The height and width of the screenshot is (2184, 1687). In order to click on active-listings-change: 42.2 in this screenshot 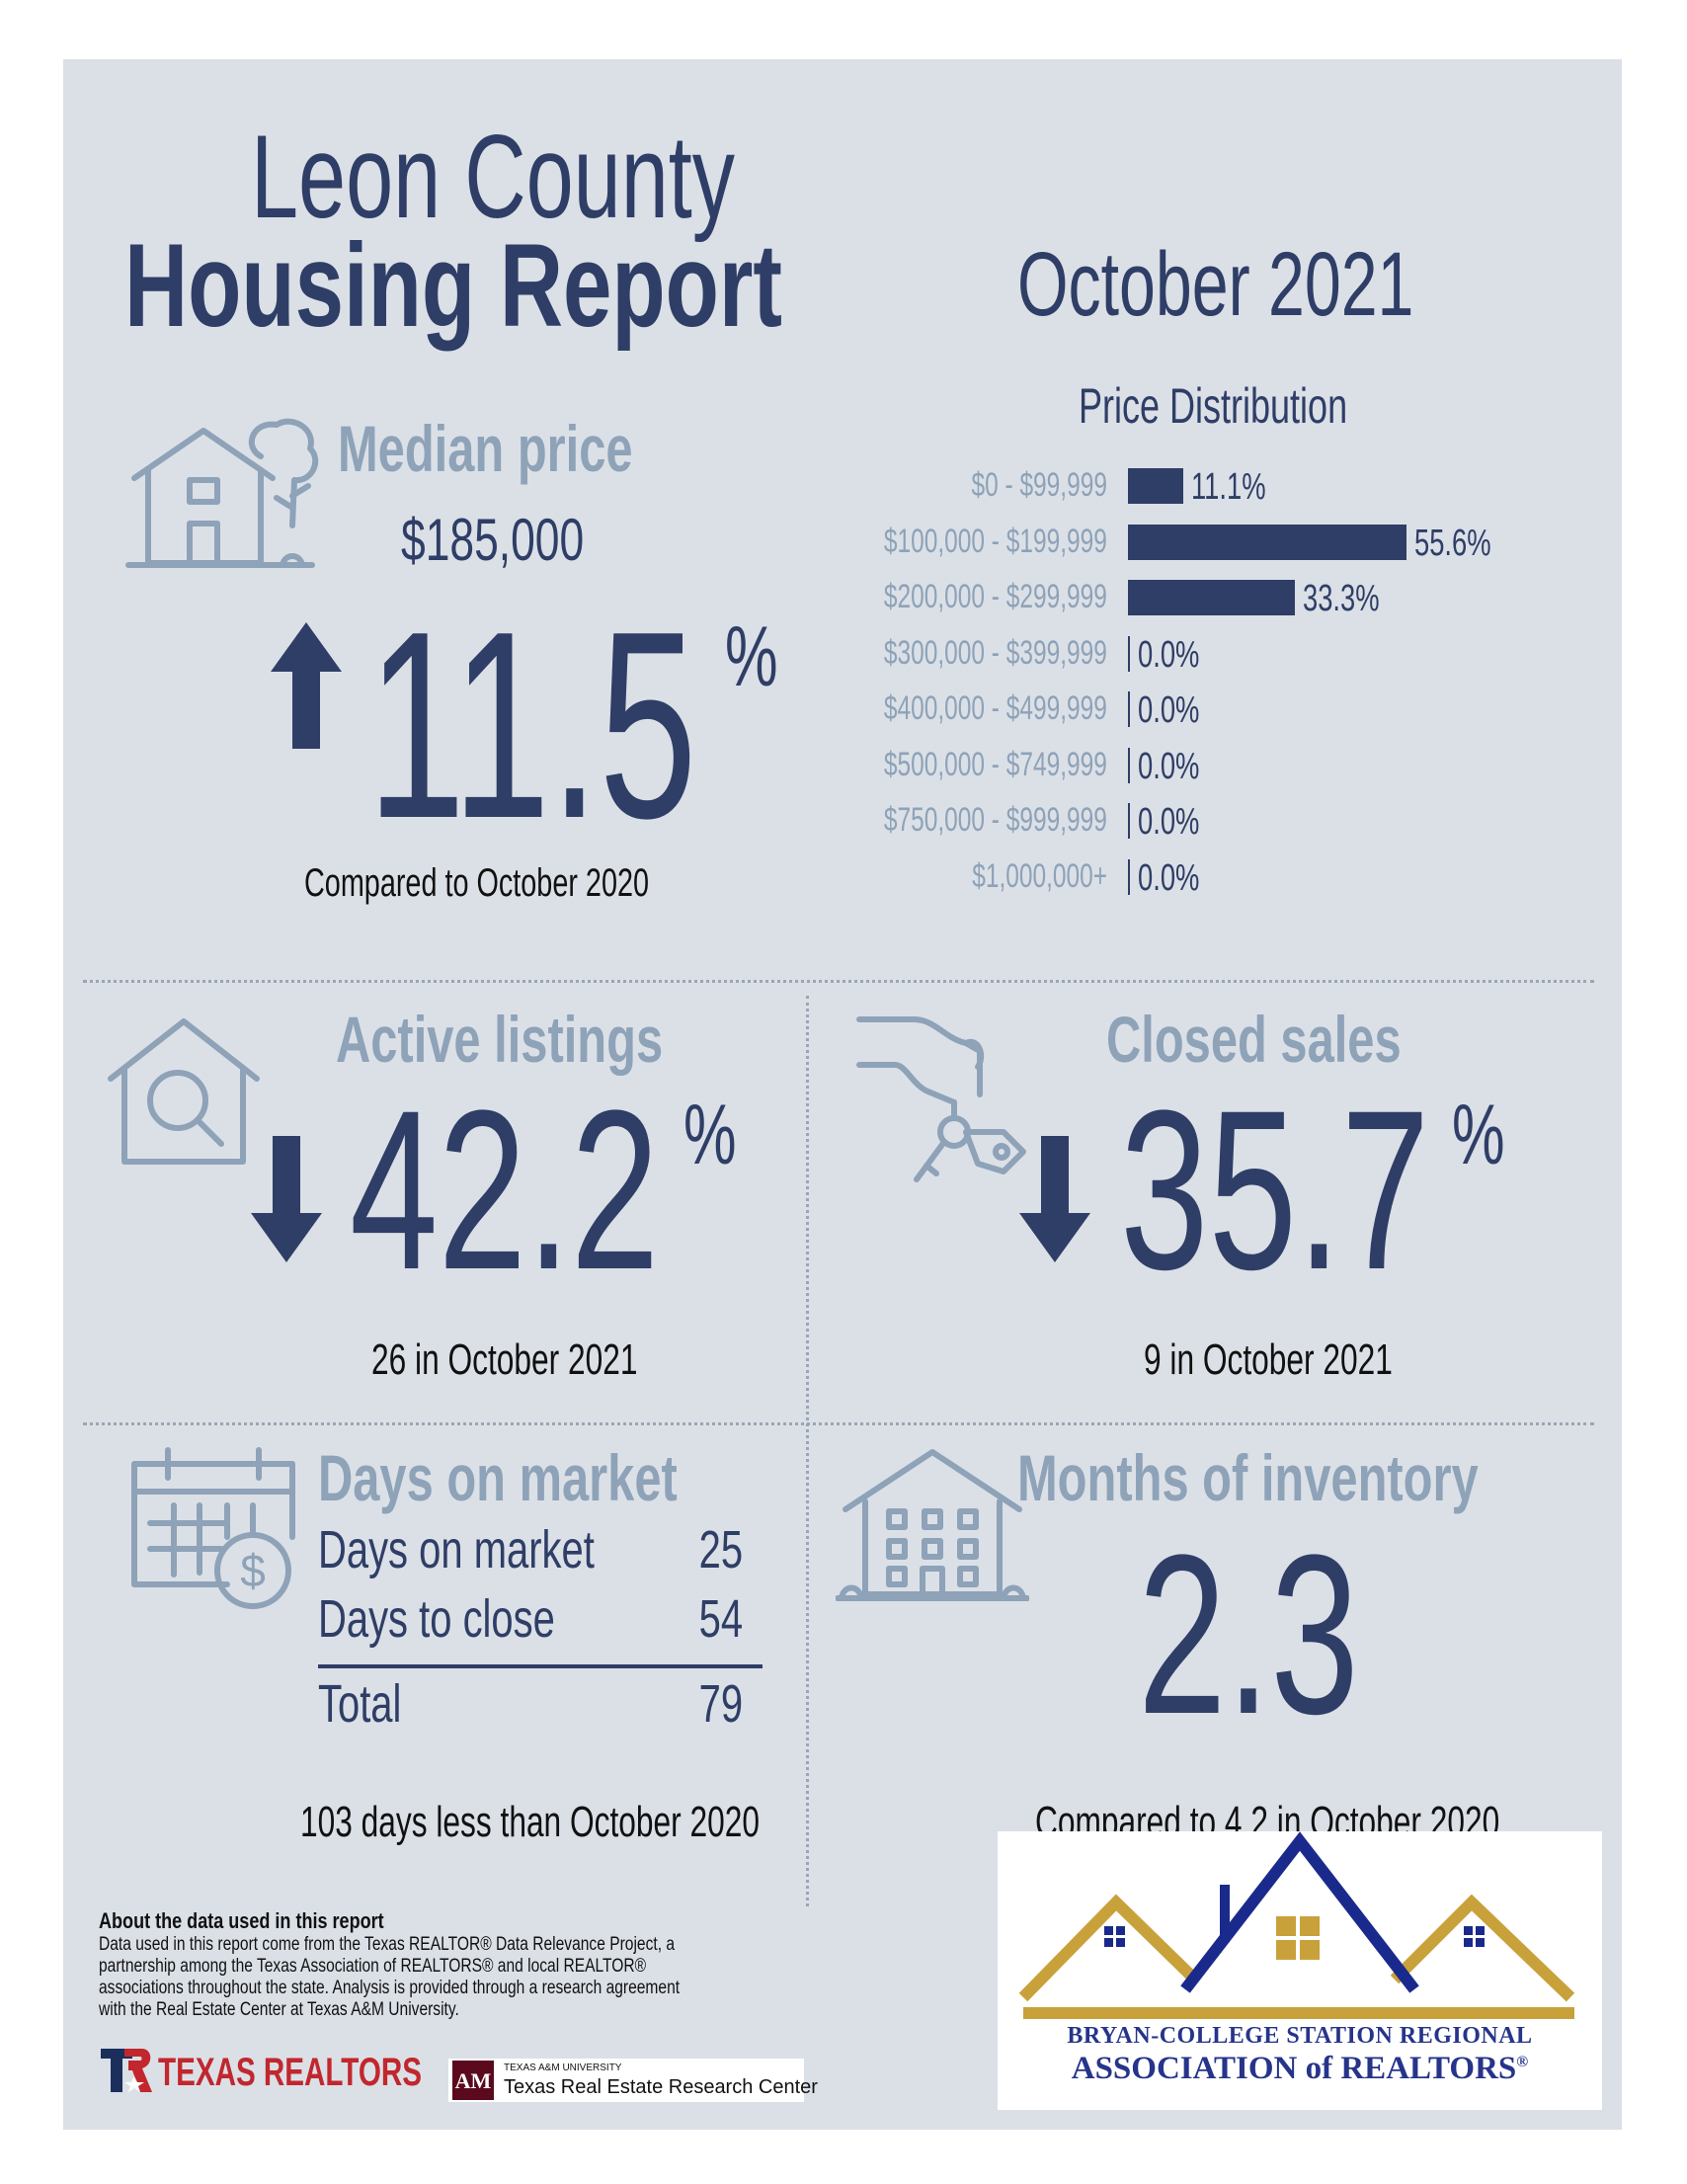, I will do `click(505, 1190)`.